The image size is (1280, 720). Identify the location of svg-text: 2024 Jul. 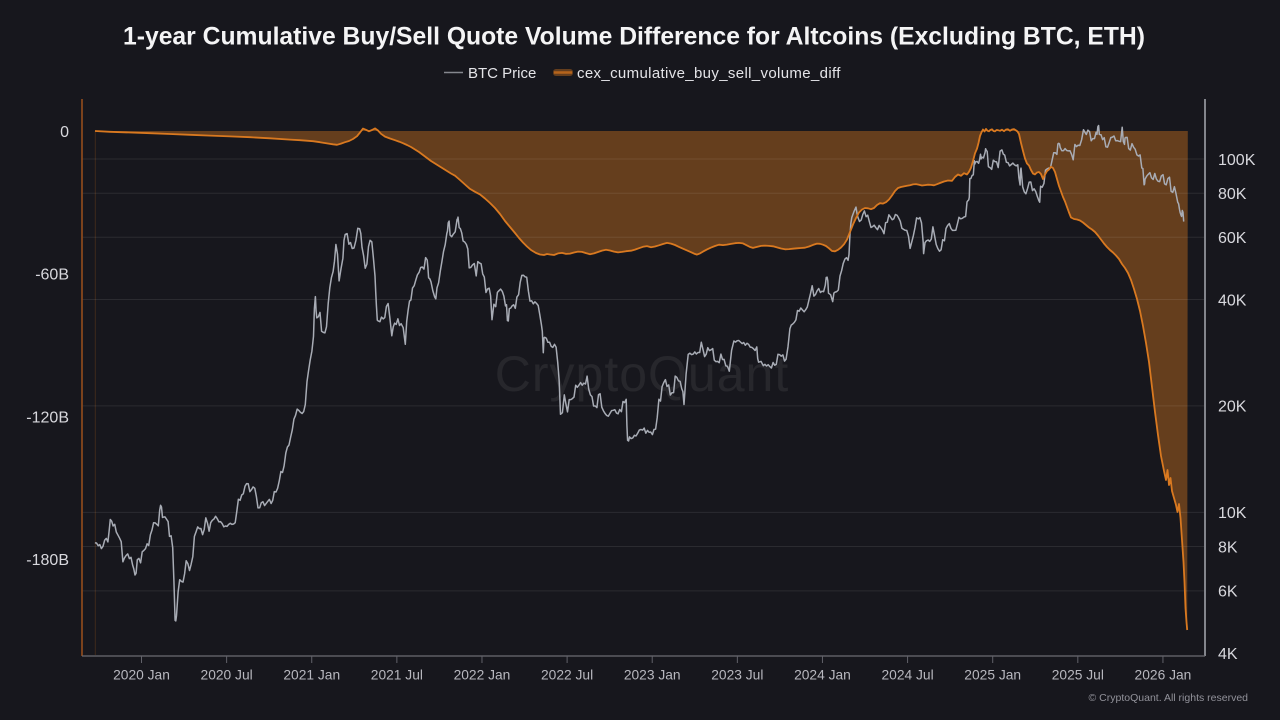
(907, 675).